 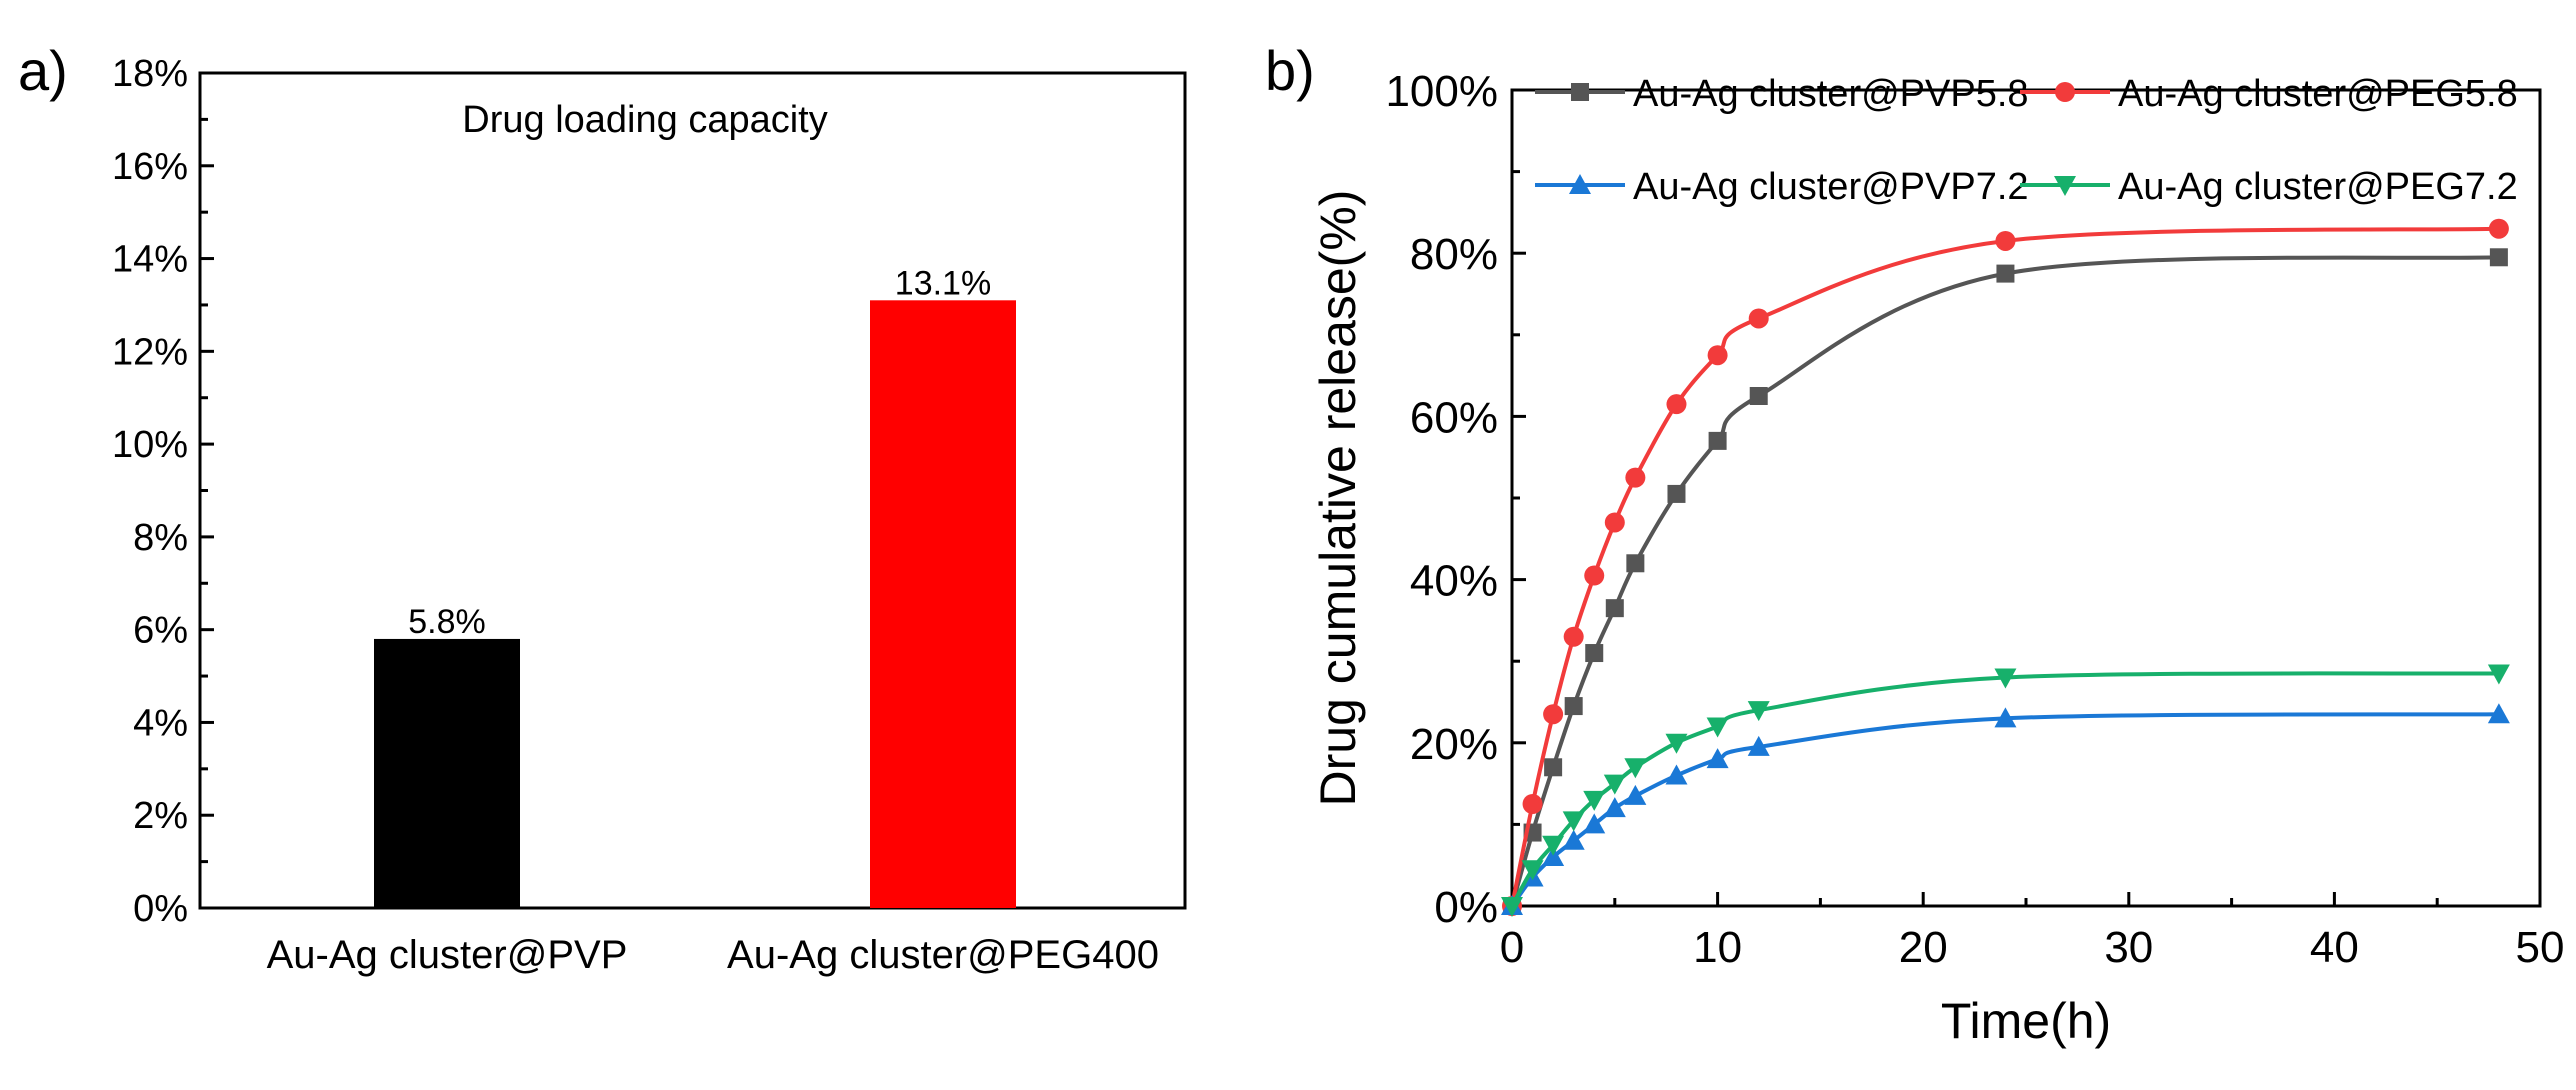 What do you see at coordinates (163, 491) in the screenshot?
I see `panel-a-y-axis: 0% 2% 4% 6% 8% 10% 12% 14% 16% 18%` at bounding box center [163, 491].